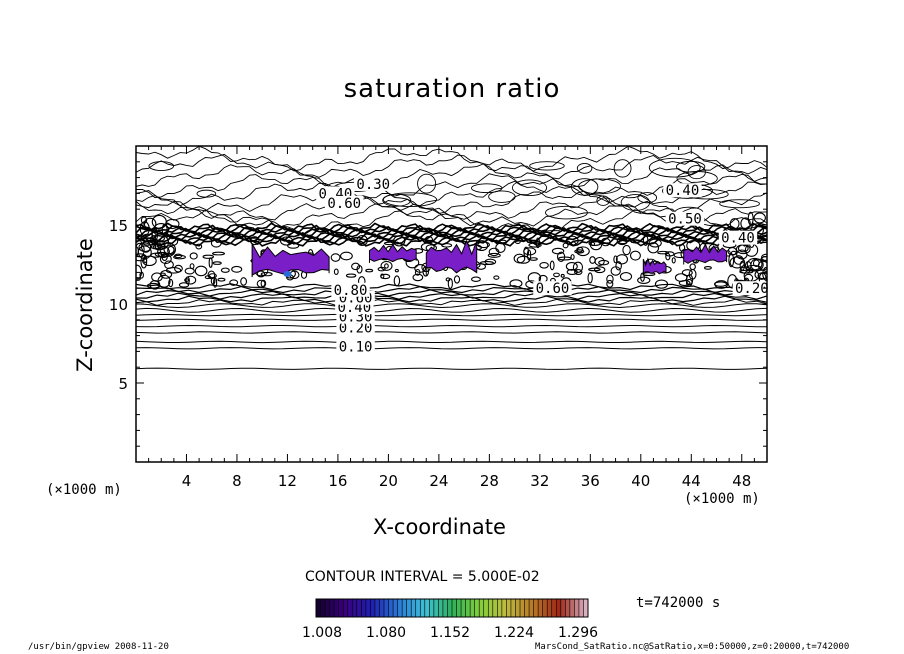 This screenshot has width=904, height=654. Describe the element at coordinates (452, 608) in the screenshot. I see `colorbar-frame` at that location.